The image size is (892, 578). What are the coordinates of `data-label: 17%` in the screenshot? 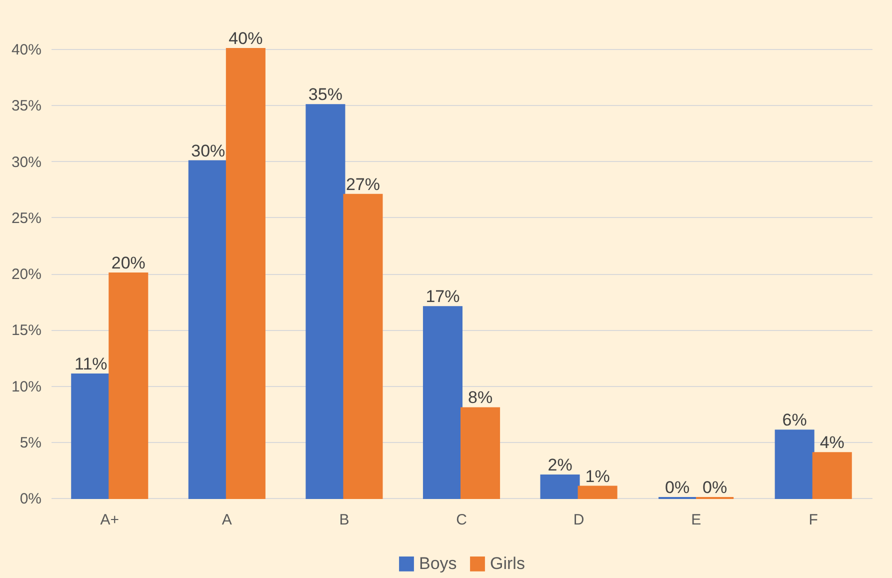 It's located at (443, 296).